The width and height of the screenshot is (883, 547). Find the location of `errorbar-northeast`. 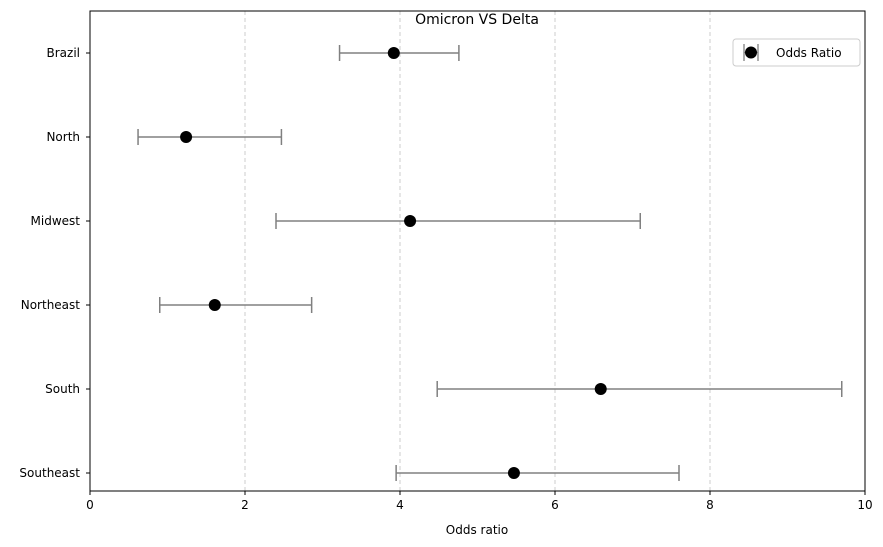

errorbar-northeast is located at coordinates (236, 305).